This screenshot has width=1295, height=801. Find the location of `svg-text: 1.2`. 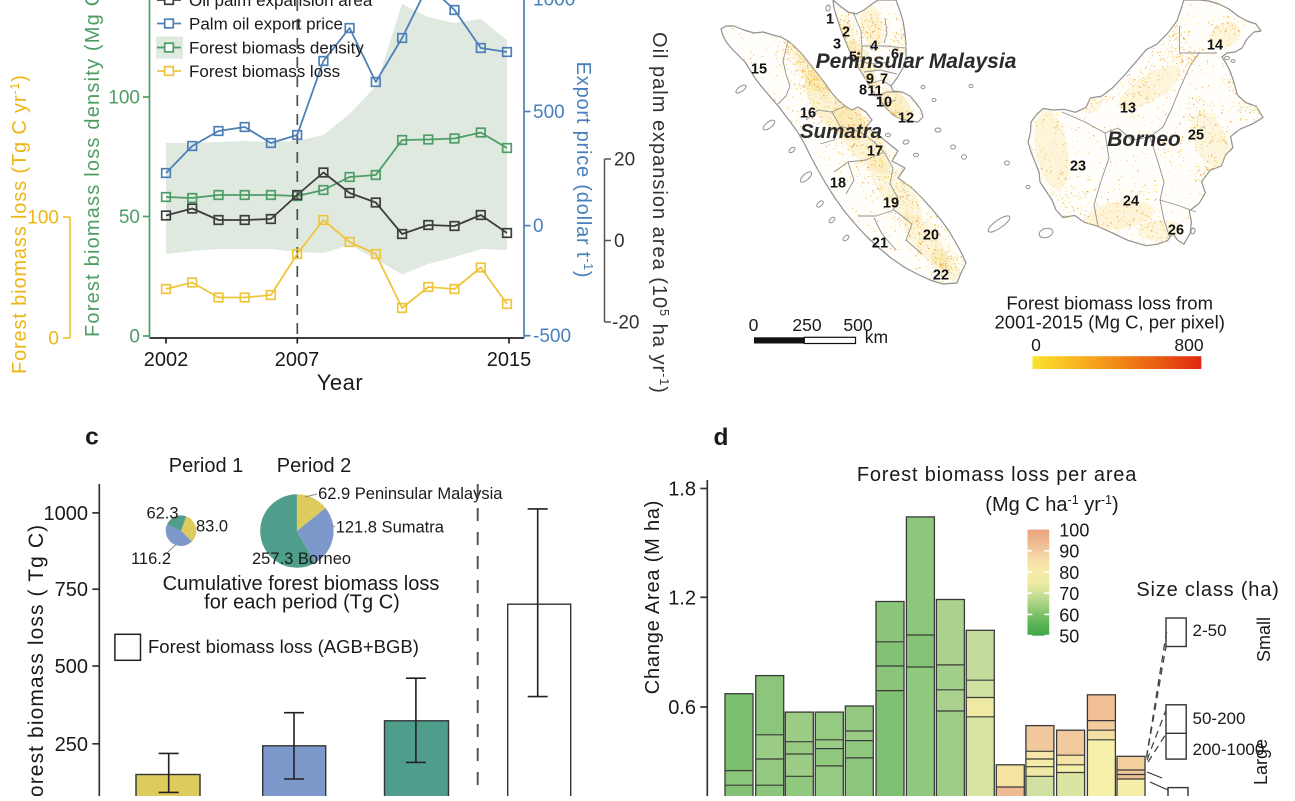

svg-text: 1.2 is located at coordinates (682, 598).